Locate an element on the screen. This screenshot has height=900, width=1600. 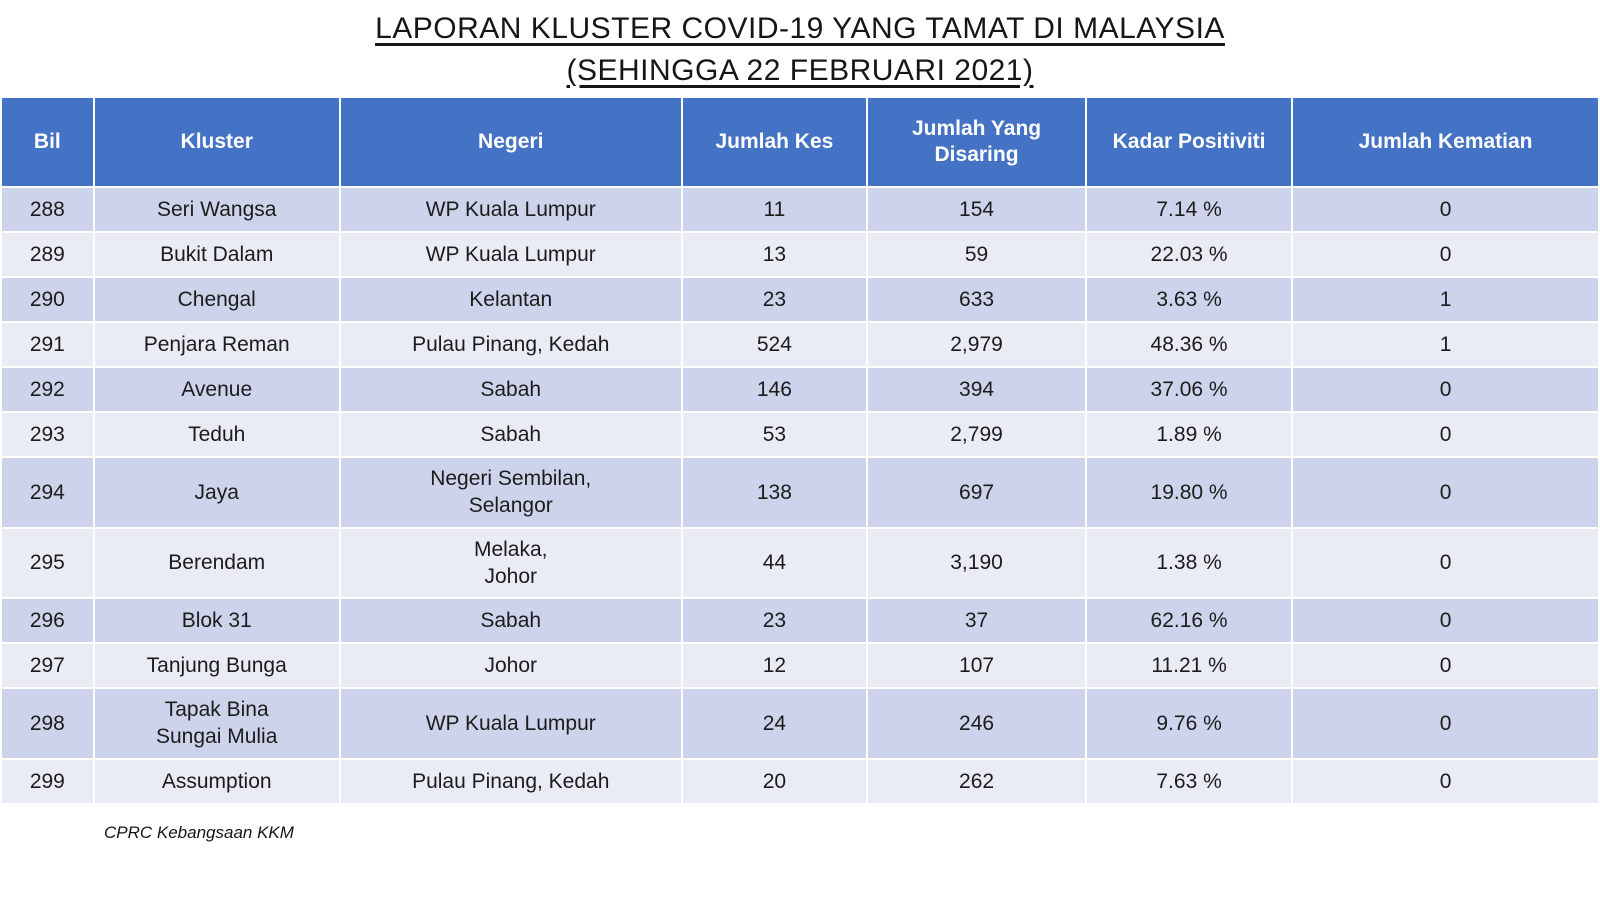
table-cell: 294 is located at coordinates (47, 492).